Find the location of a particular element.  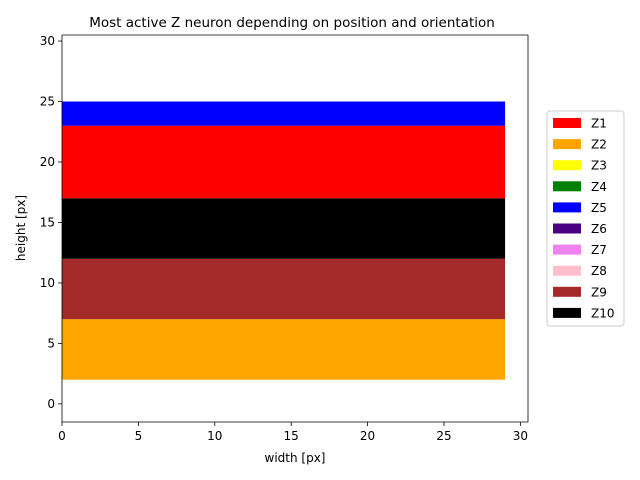

x-axis-label: width [px] is located at coordinates (295, 458).